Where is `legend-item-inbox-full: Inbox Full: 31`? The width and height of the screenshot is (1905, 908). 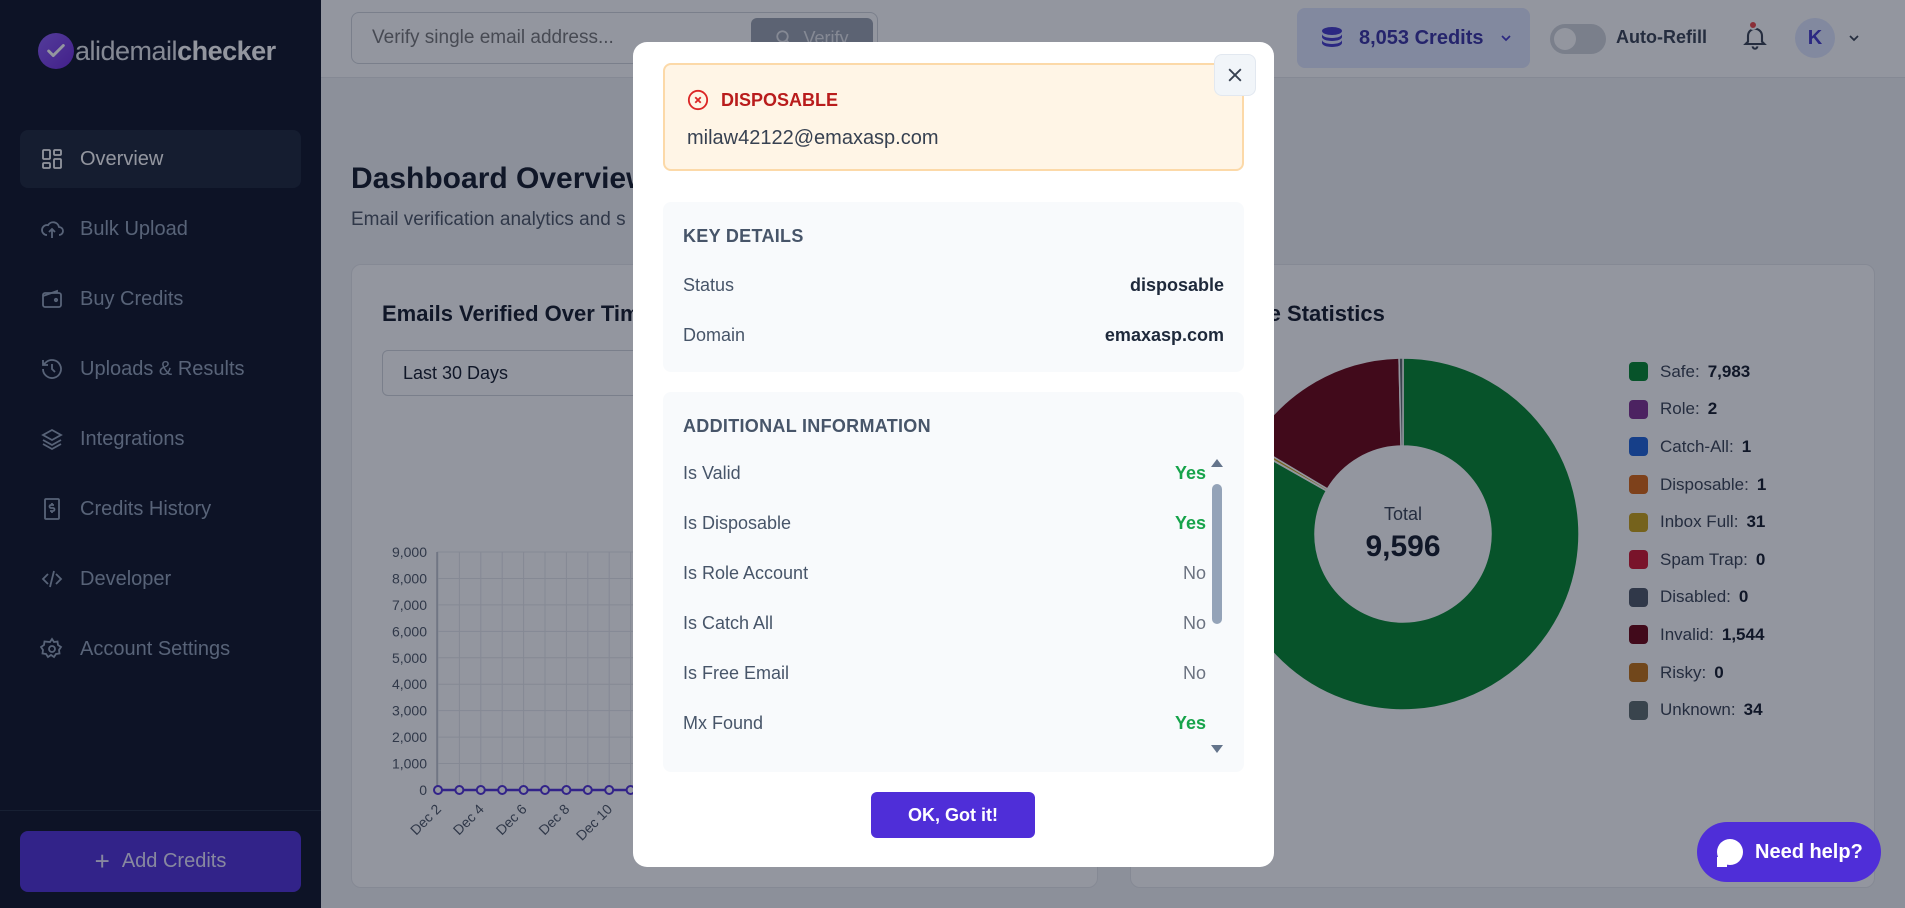
legend-item-inbox-full: Inbox Full: 31 is located at coordinates (1697, 522).